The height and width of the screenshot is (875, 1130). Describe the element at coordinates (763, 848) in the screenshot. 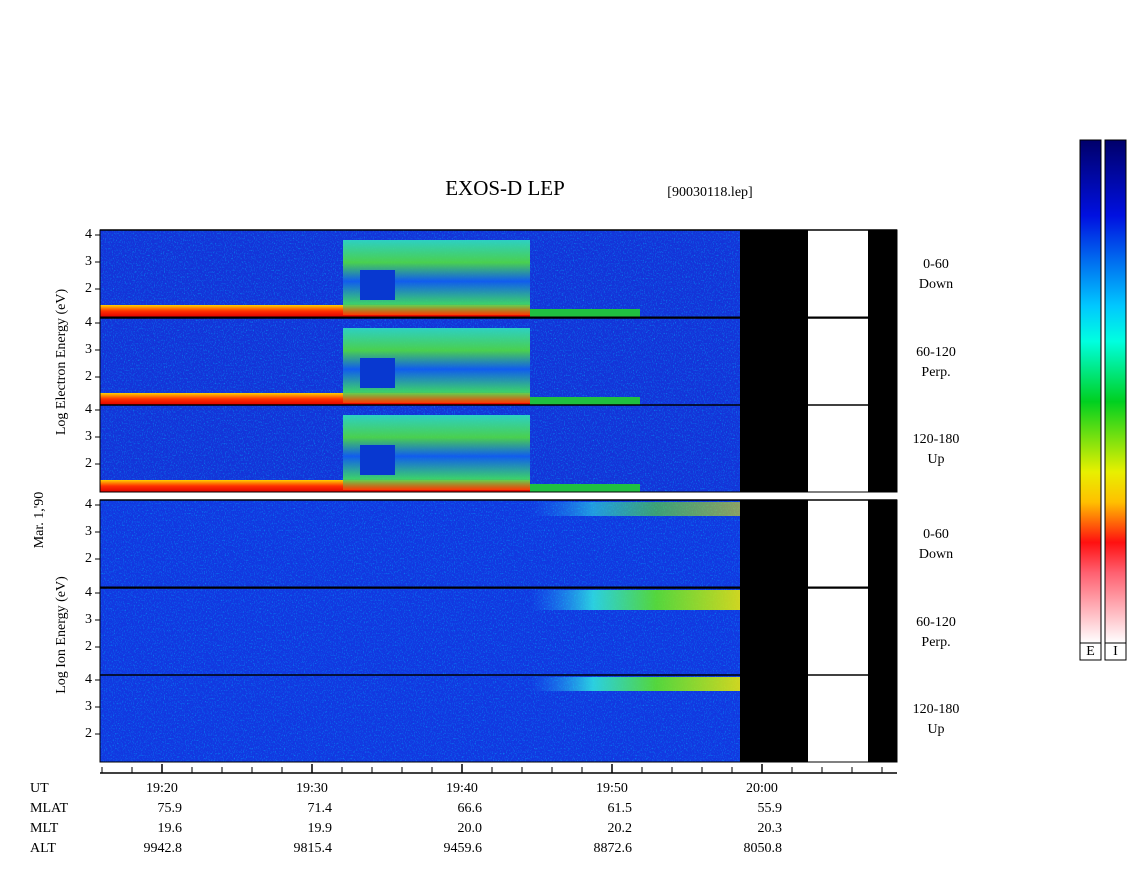

I see `table-cell: 8050.8` at that location.